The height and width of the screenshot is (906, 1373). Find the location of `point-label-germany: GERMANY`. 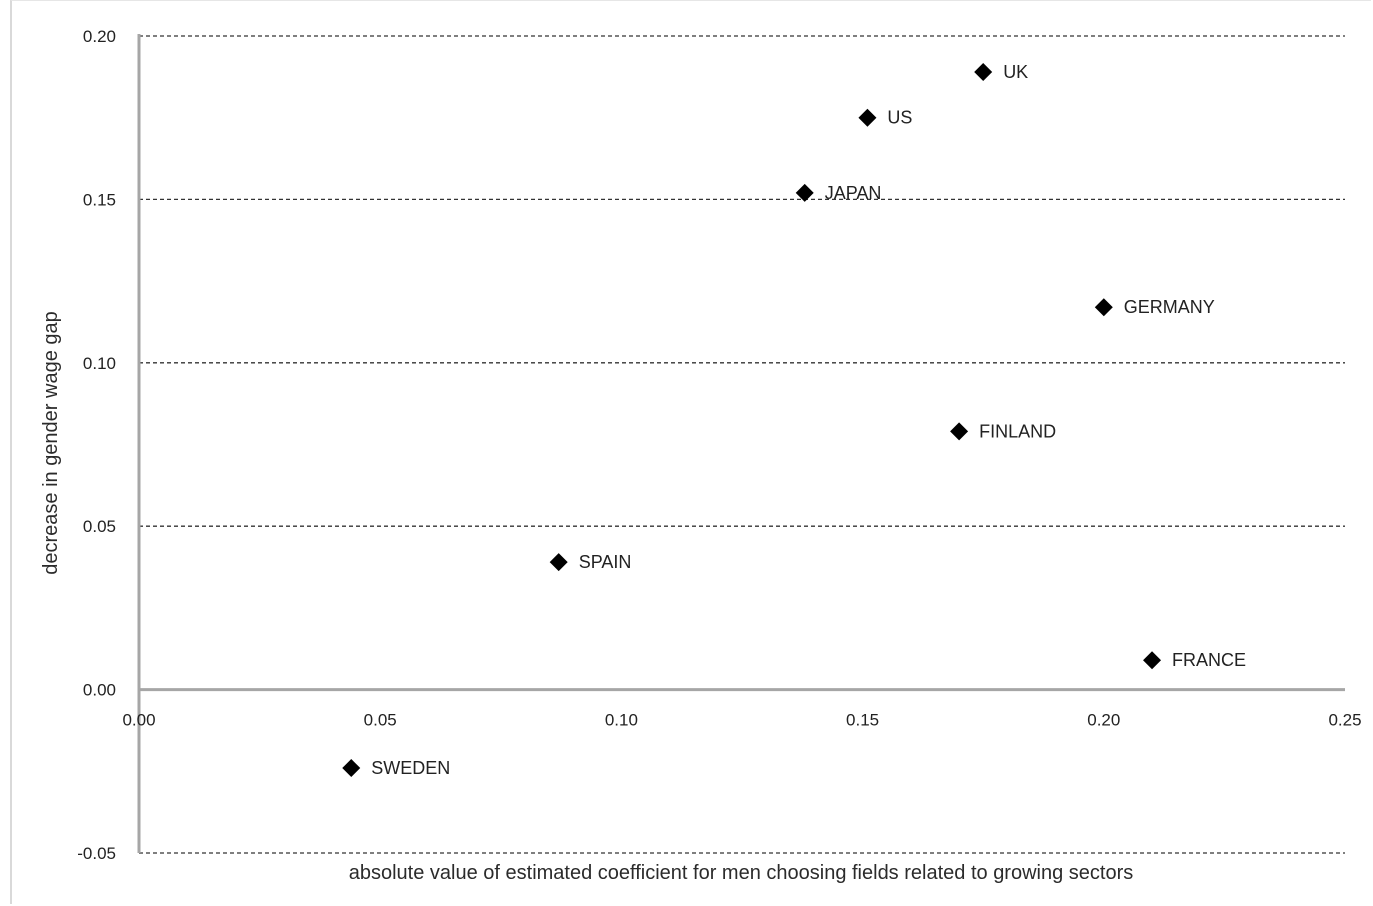

point-label-germany: GERMANY is located at coordinates (1169, 307).